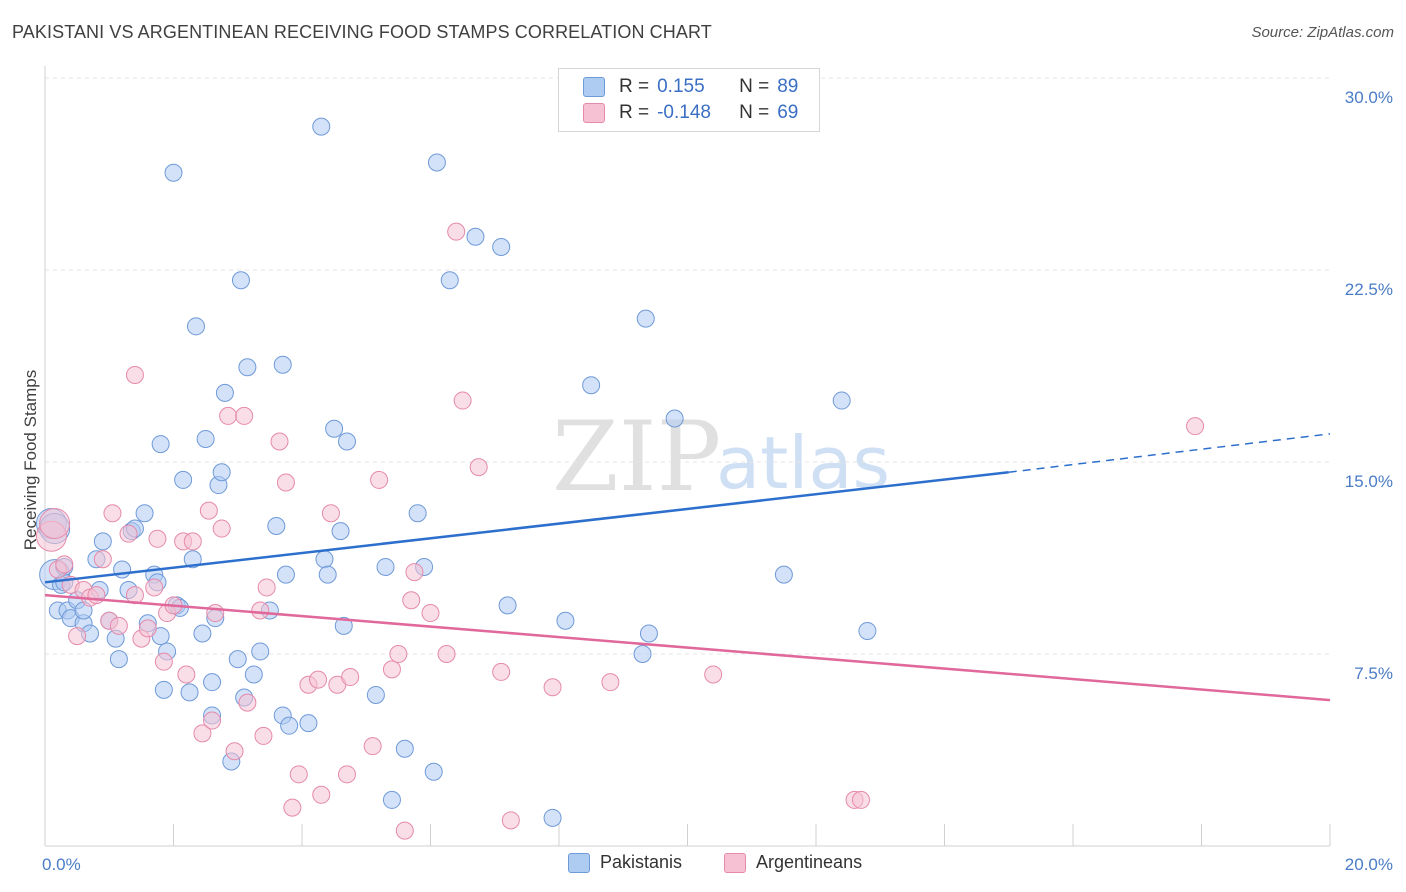  Describe the element at coordinates (579, 862) in the screenshot. I see `pakistanis-swatch` at that location.